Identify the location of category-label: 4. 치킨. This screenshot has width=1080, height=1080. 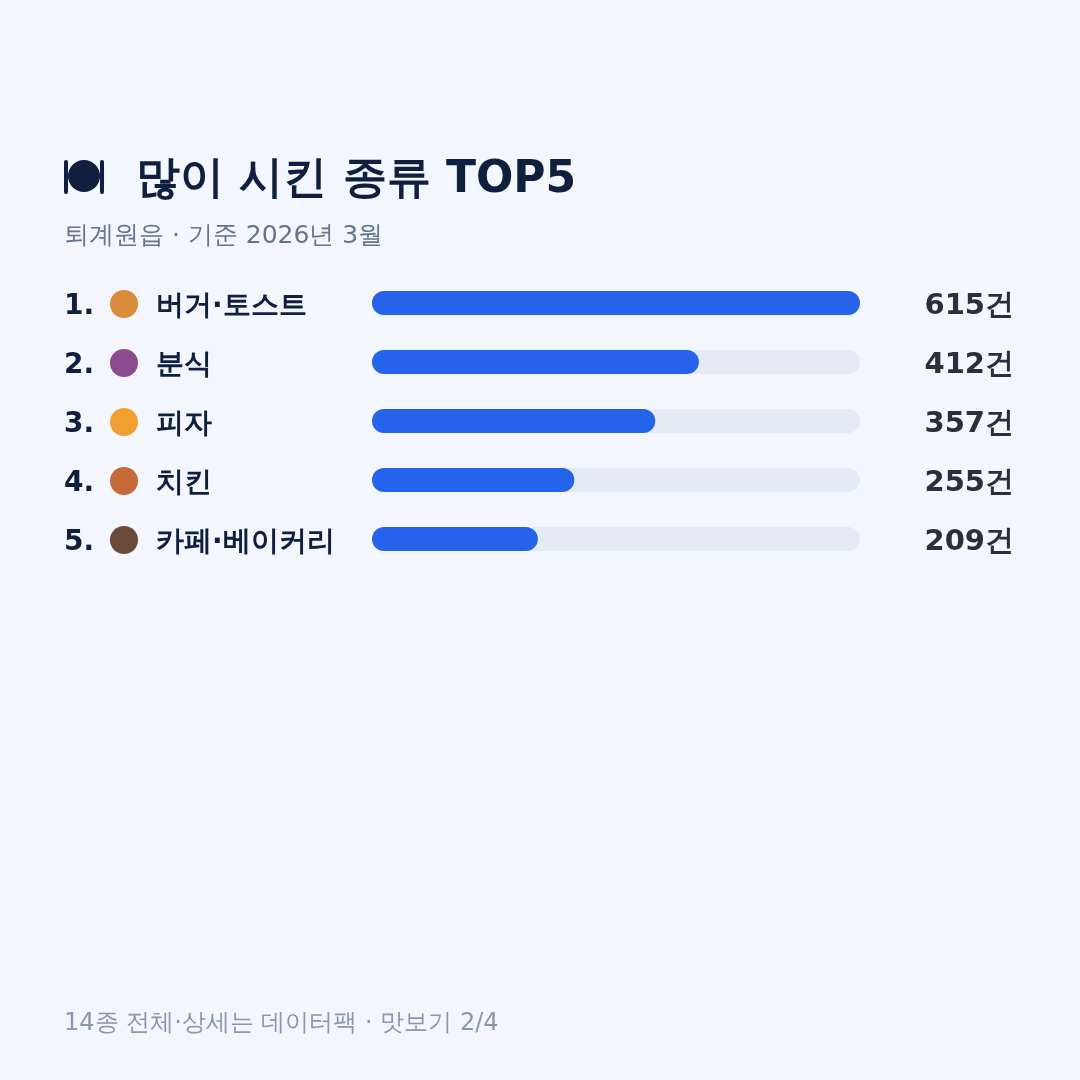
(138, 481).